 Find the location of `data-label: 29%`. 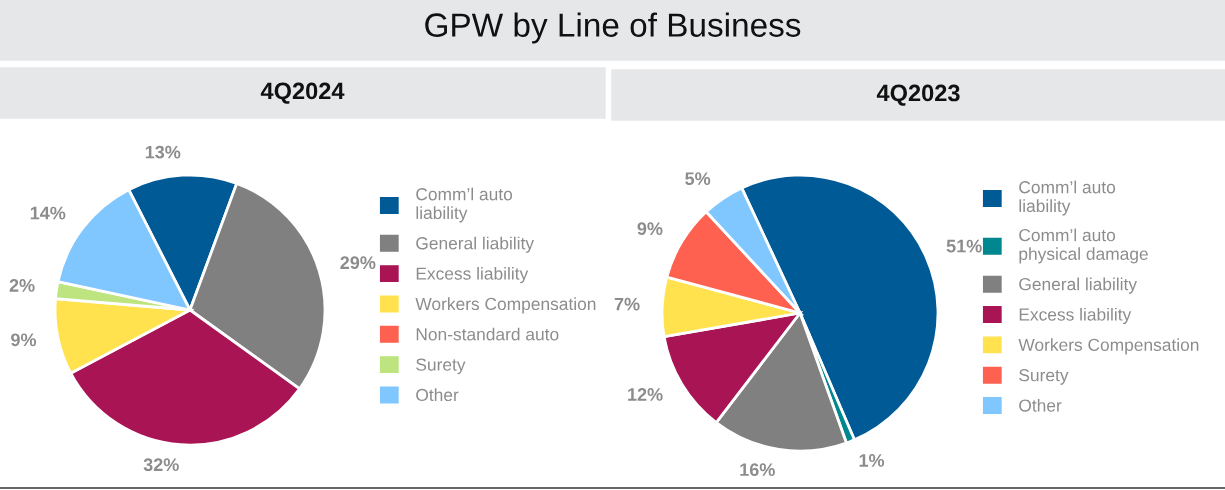

data-label: 29% is located at coordinates (358, 263).